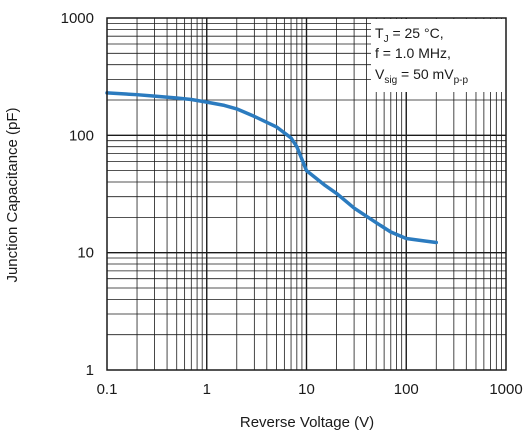  What do you see at coordinates (12, 194) in the screenshot?
I see `y-axis-label: Junction Capacitance (pF)` at bounding box center [12, 194].